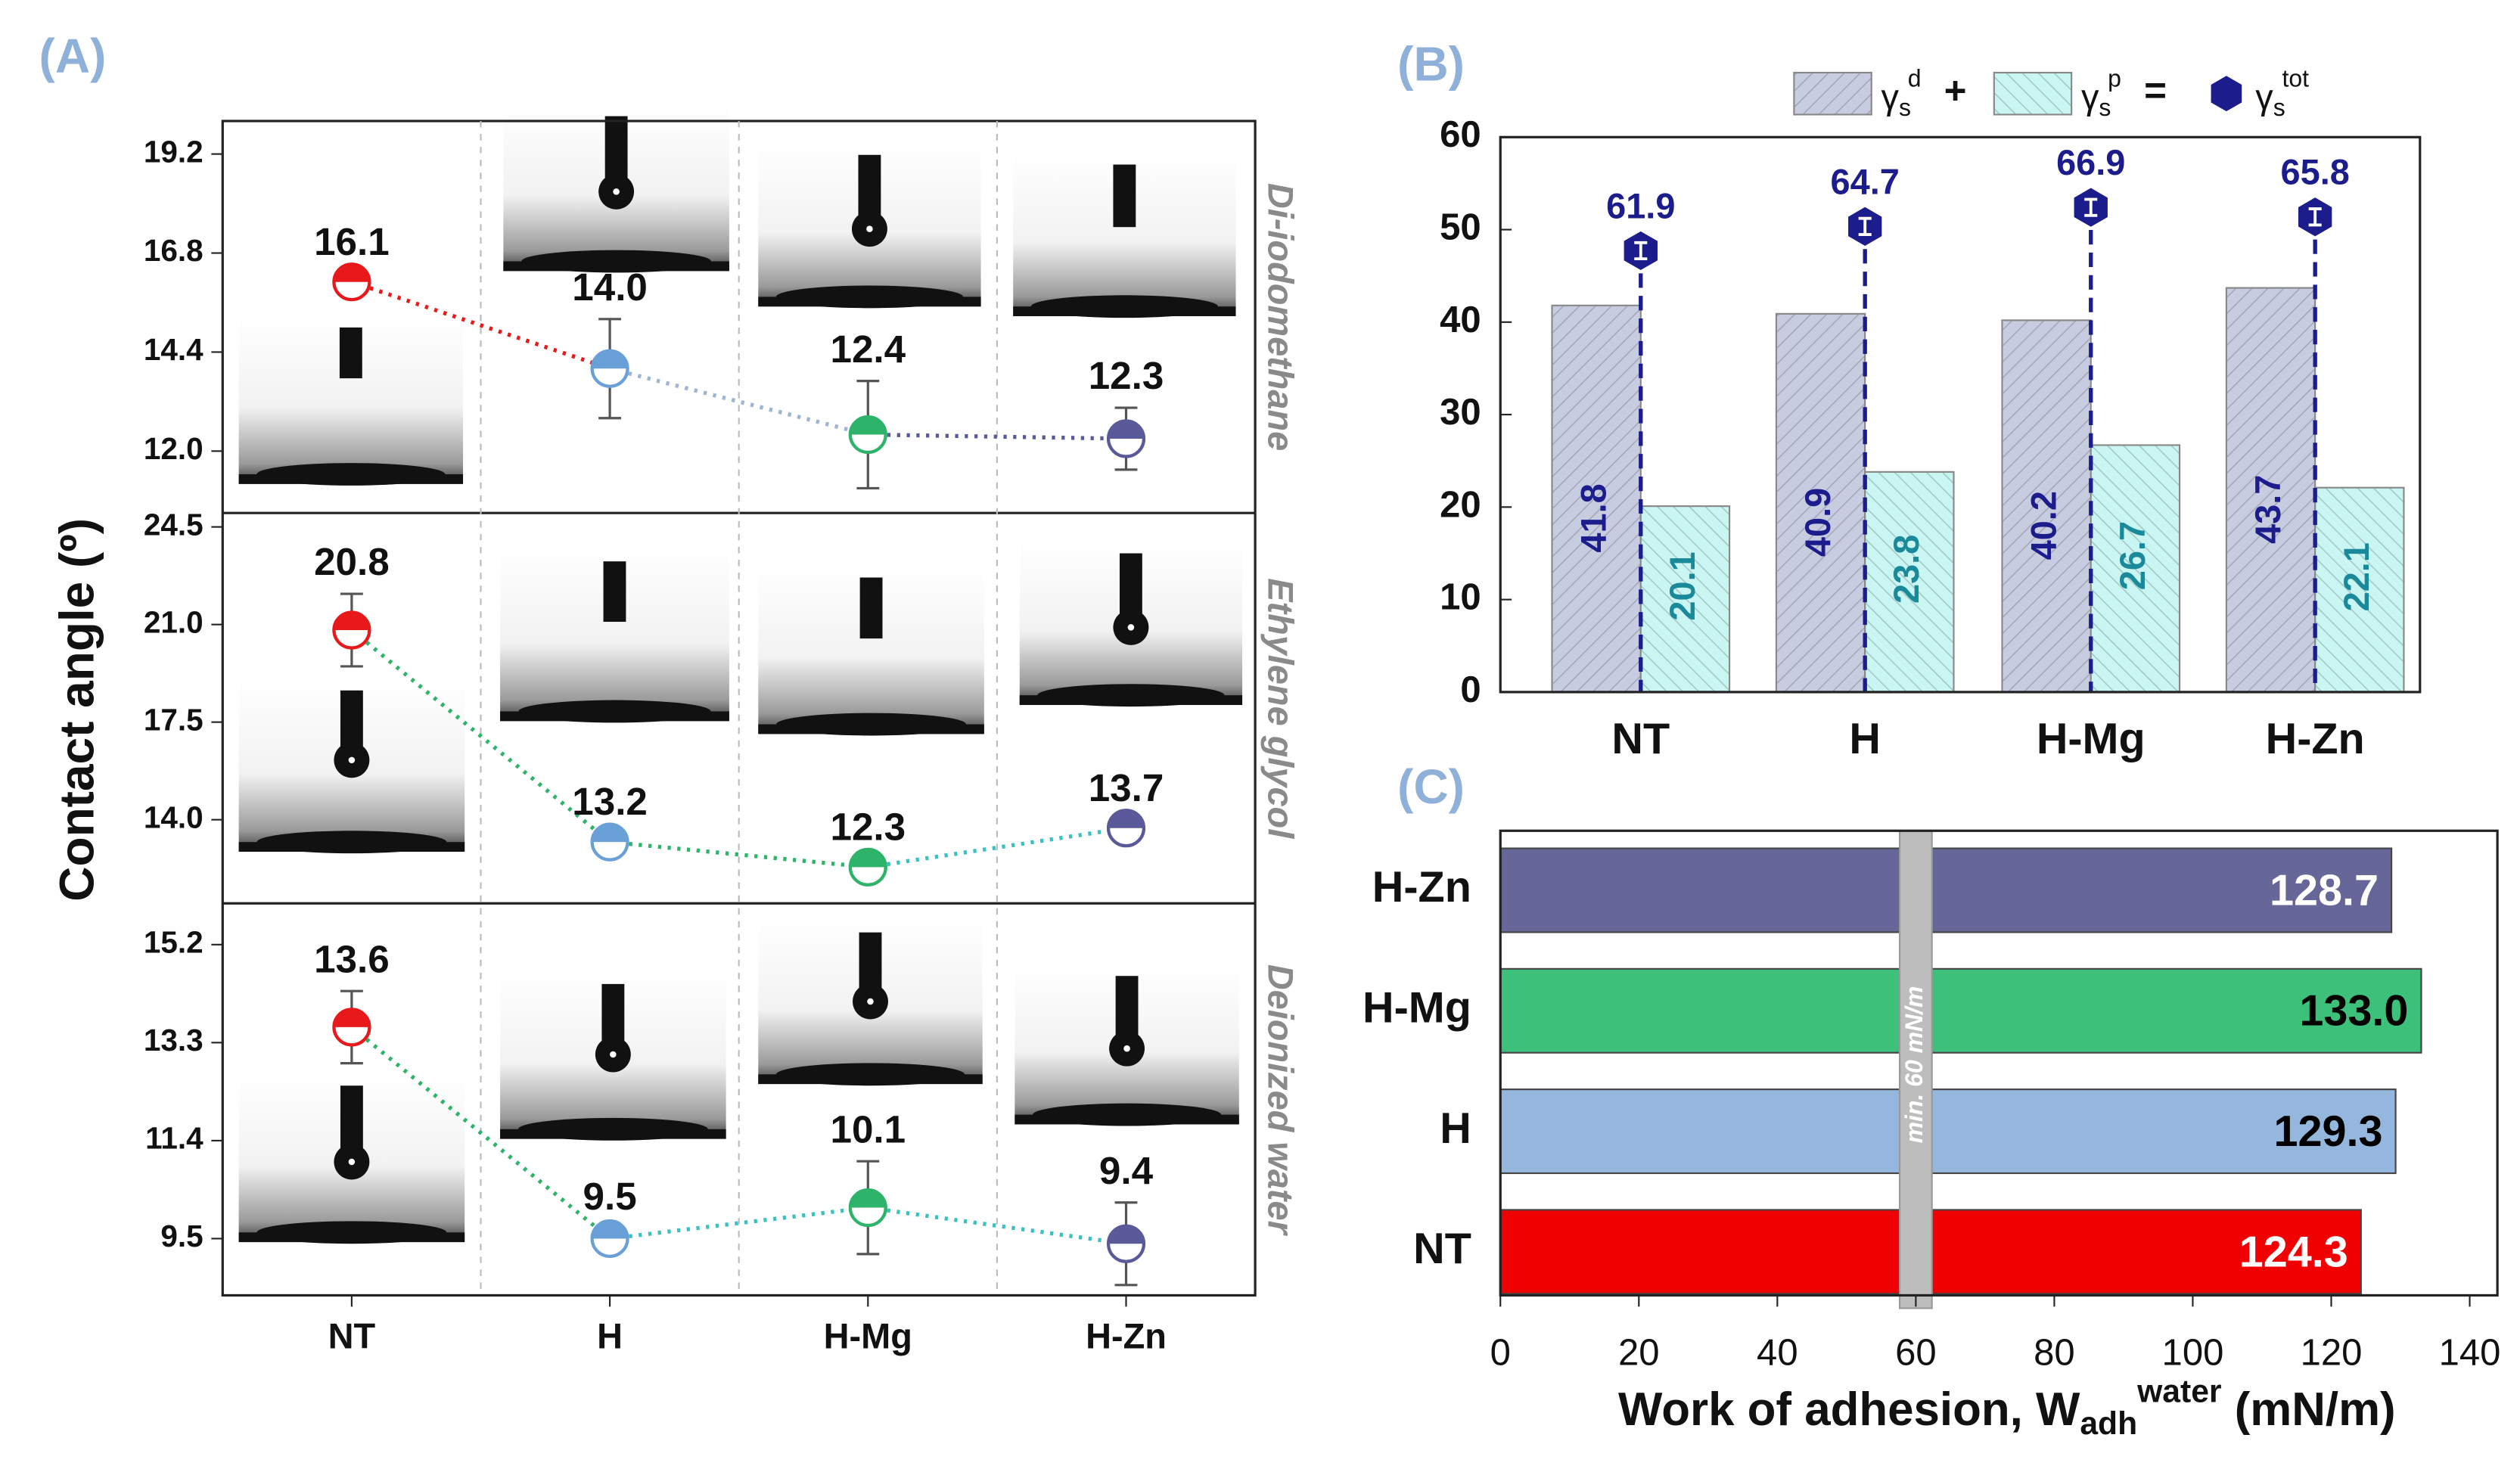  What do you see at coordinates (610, 1196) in the screenshot?
I see `data-label: 9.5` at bounding box center [610, 1196].